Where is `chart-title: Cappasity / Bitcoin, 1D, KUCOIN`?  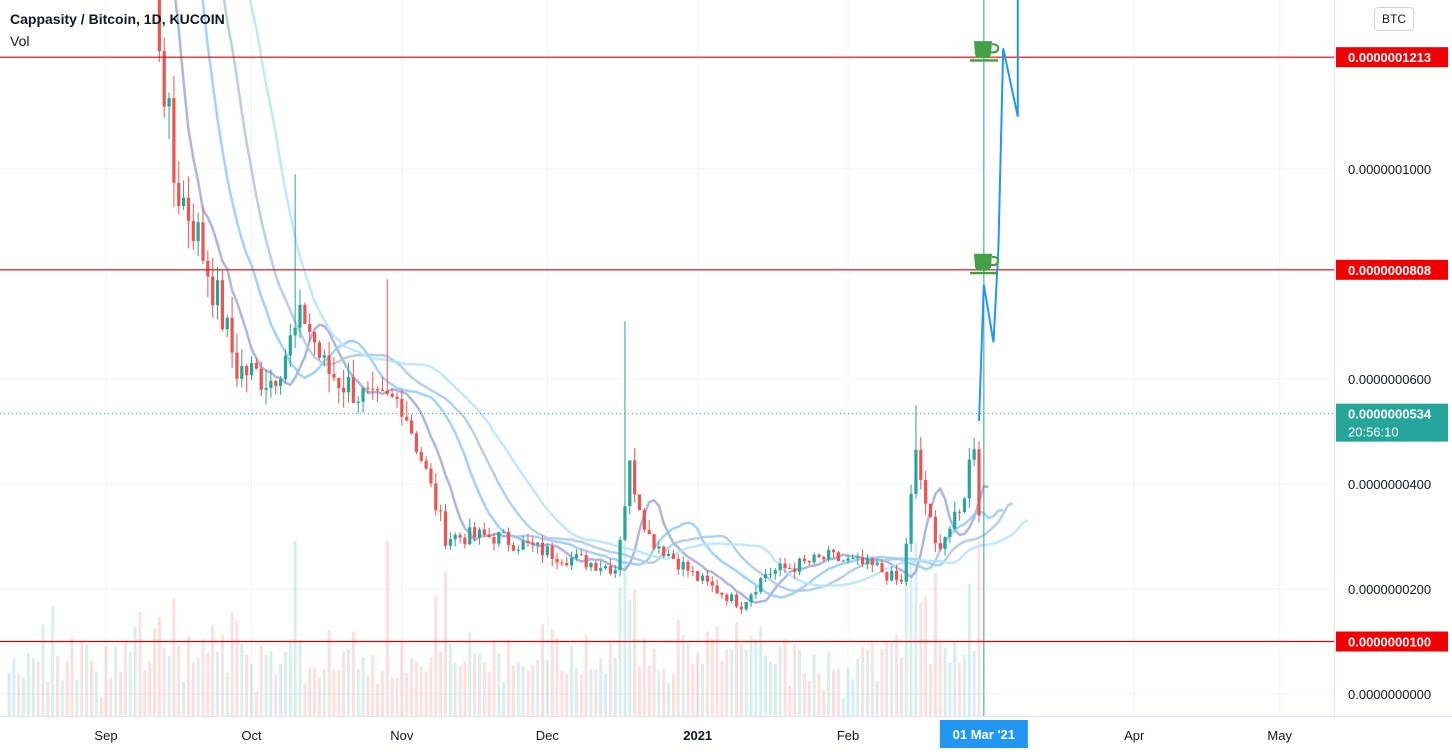 chart-title: Cappasity / Bitcoin, 1D, KUCOIN is located at coordinates (117, 19).